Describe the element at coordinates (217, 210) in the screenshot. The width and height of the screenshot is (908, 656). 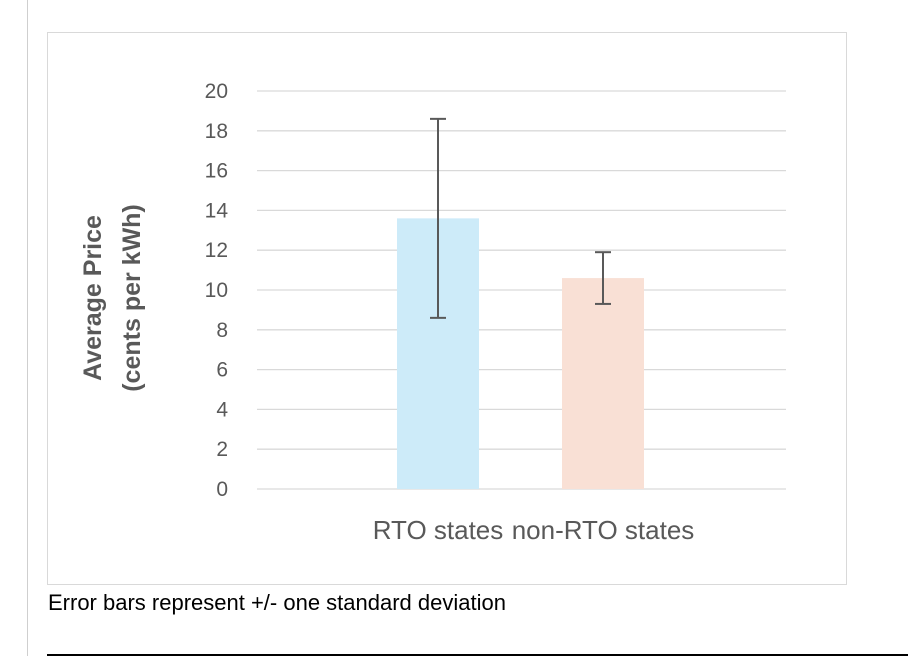
I see `y-tick-label-14: 14` at that location.